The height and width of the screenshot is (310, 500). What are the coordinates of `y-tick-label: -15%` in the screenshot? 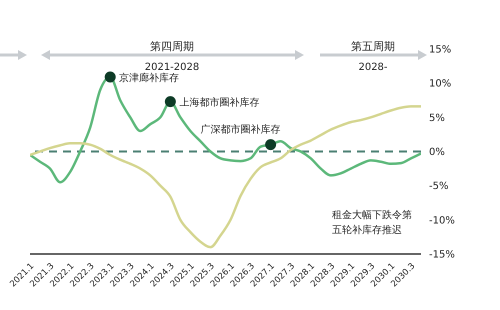 It's located at (442, 255).